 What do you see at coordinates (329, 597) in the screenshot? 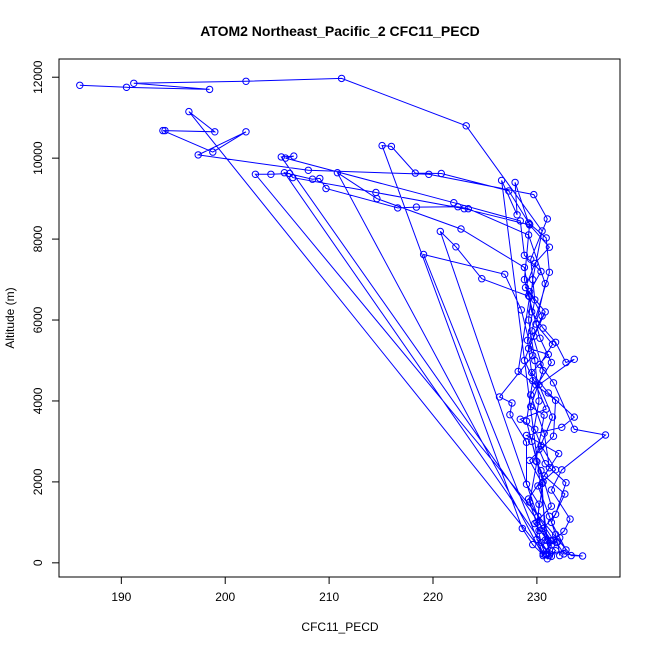
I see `x-tick-label: 210` at bounding box center [329, 597].